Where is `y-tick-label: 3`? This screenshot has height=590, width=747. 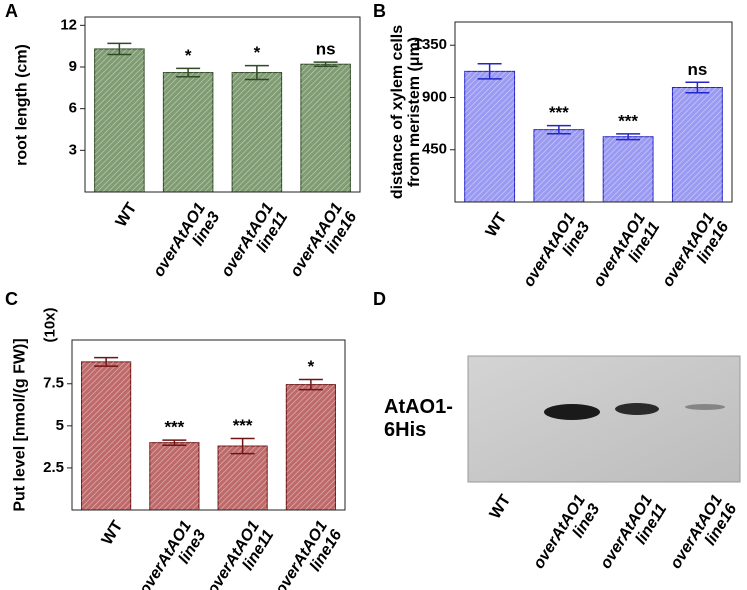 y-tick-label: 3 is located at coordinates (73, 149).